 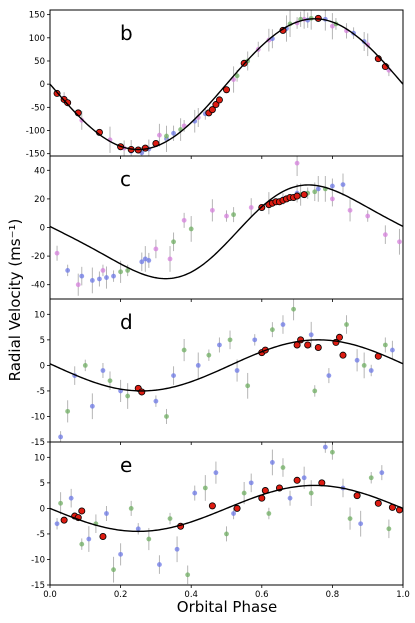 I want to click on x-tick-label: 0.4, so click(x=191, y=595).